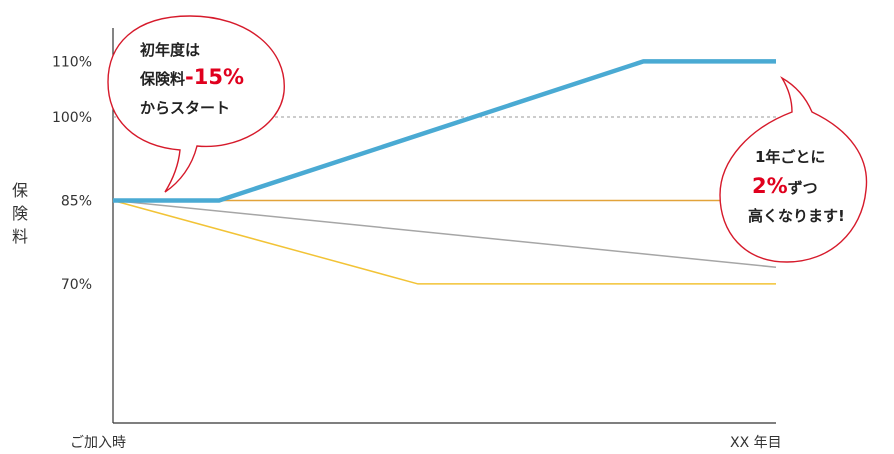  I want to click on bubble-right-shape, so click(793, 169).